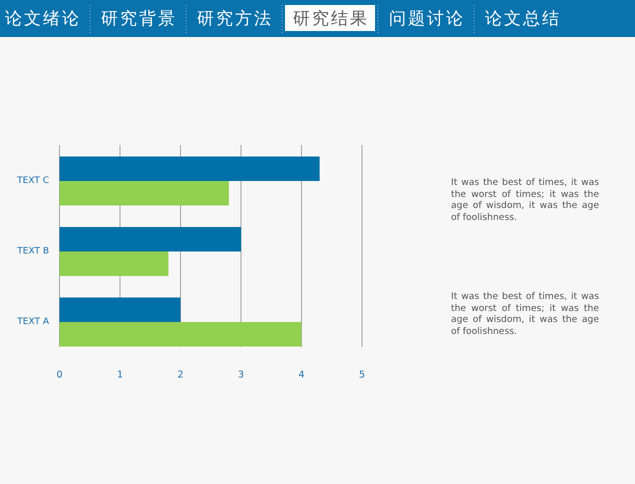 This screenshot has width=635, height=484. Describe the element at coordinates (241, 375) in the screenshot. I see `x-tick-label: 3` at that location.